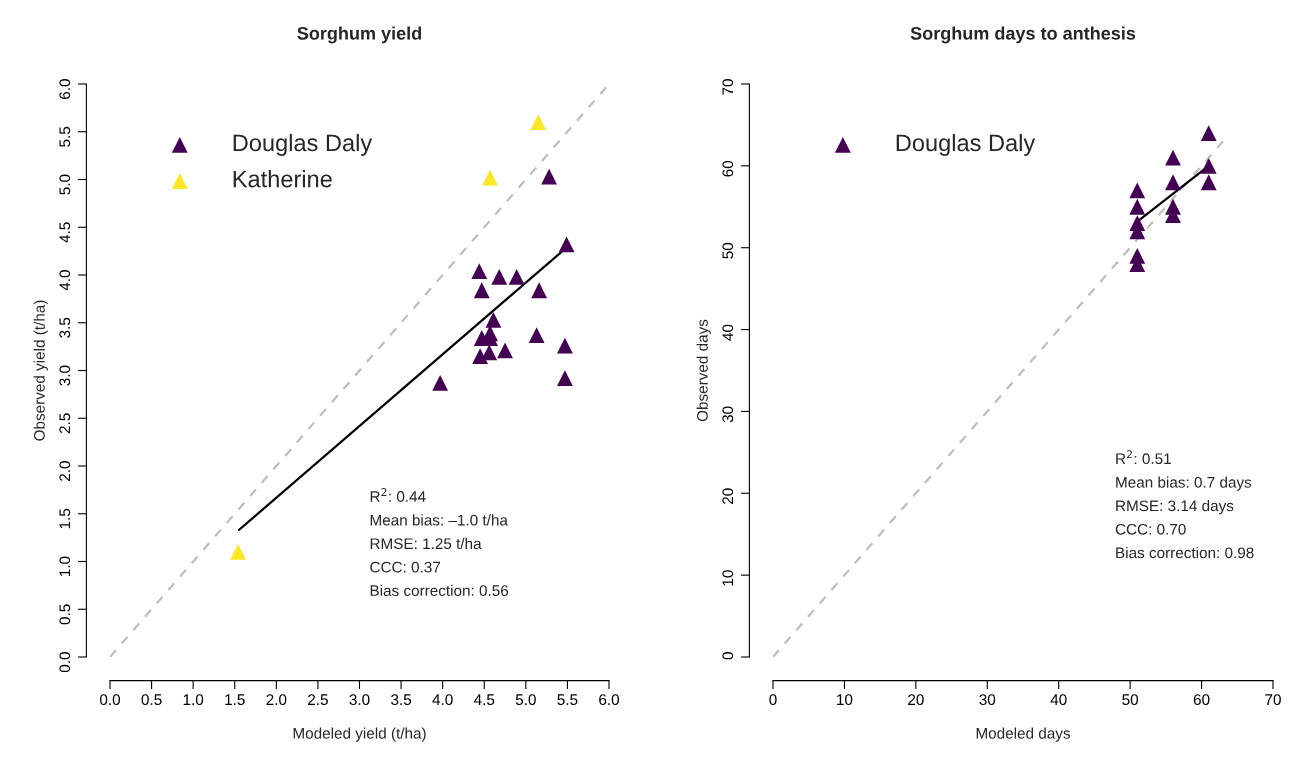 Image resolution: width=1290 pixels, height=758 pixels. I want to click on x-tick-label: 10, so click(845, 700).